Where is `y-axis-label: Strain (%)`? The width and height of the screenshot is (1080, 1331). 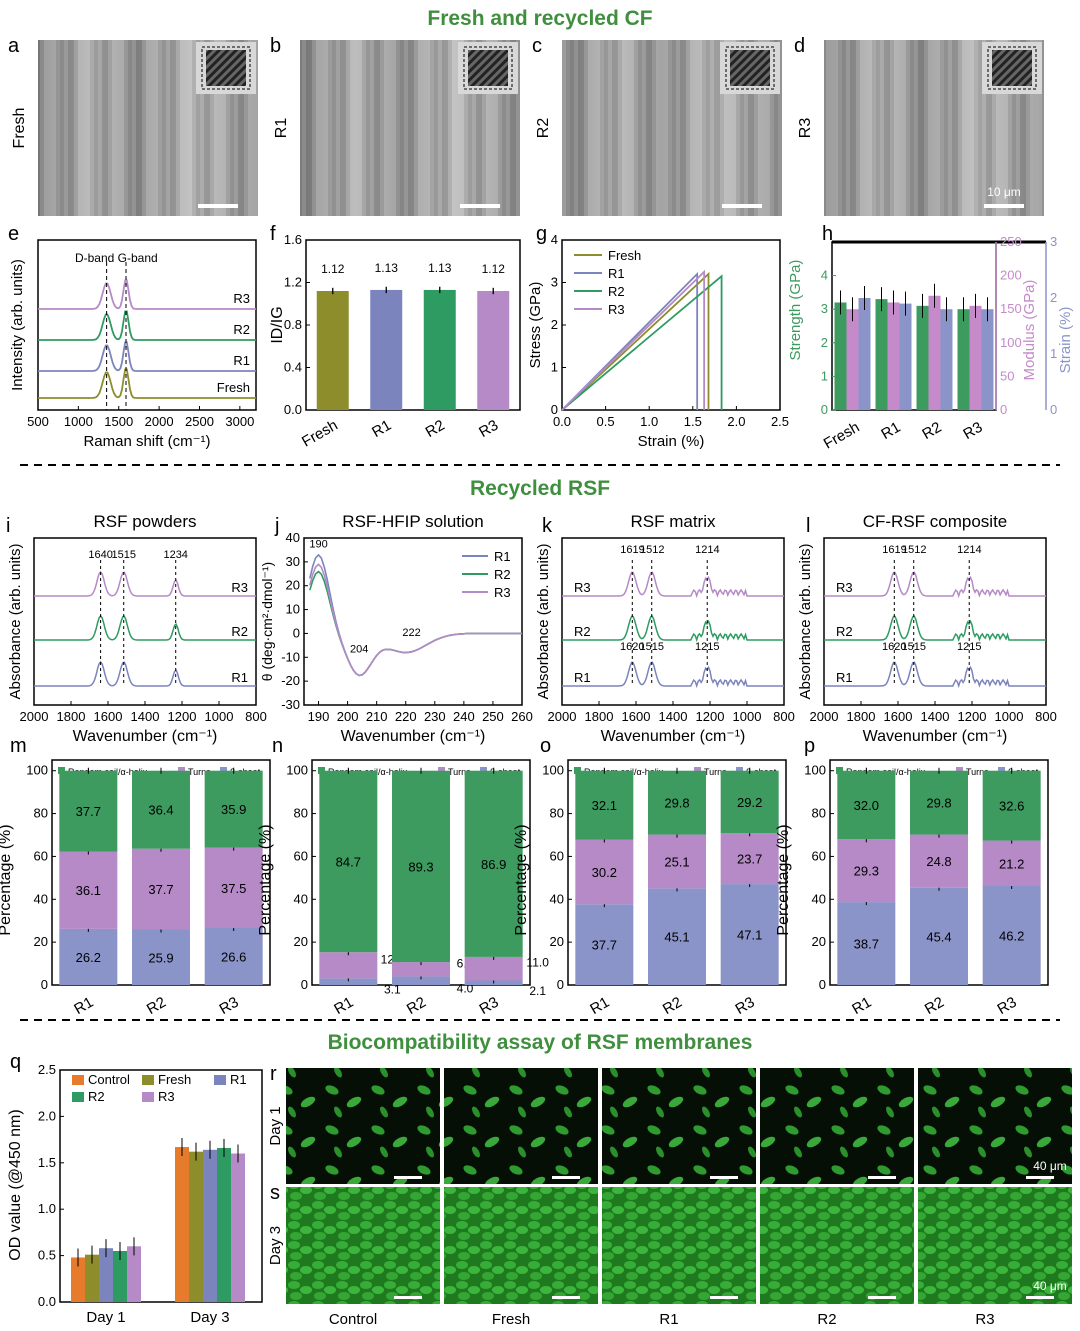 y-axis-label: Strain (%) is located at coordinates (1065, 340).